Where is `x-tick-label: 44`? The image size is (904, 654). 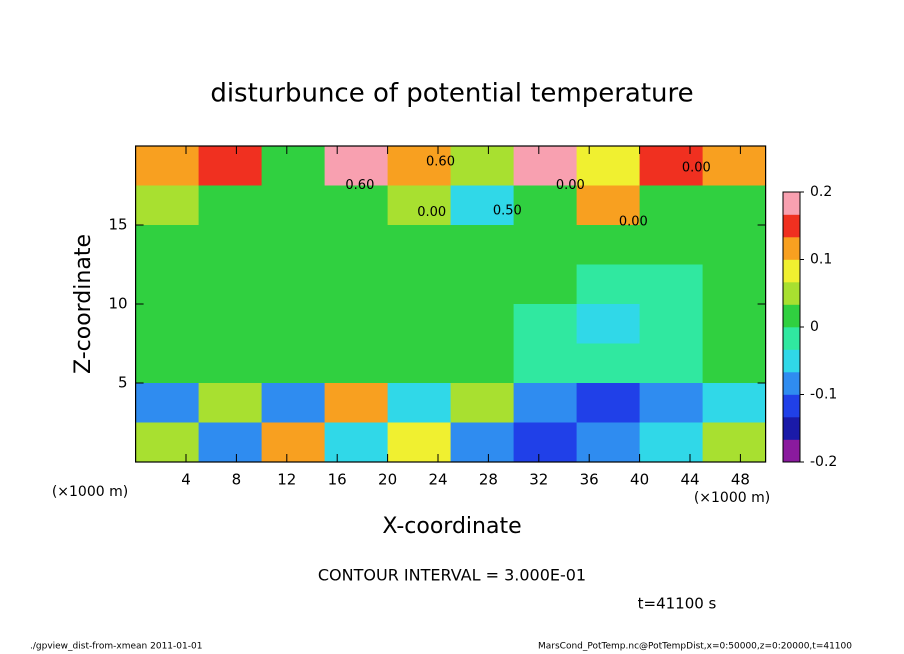
x-tick-label: 44 is located at coordinates (689, 480).